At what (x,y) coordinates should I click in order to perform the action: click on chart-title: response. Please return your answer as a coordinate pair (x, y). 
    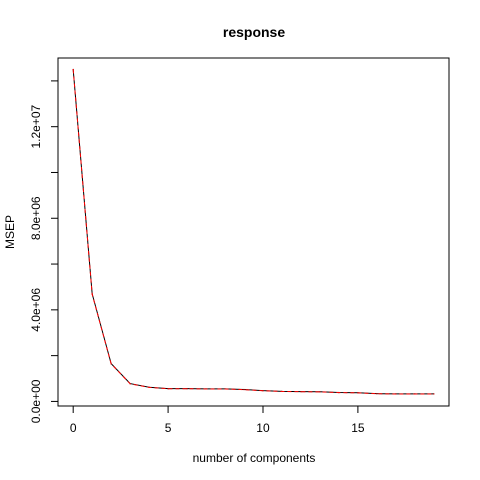
    Looking at the image, I should click on (254, 32).